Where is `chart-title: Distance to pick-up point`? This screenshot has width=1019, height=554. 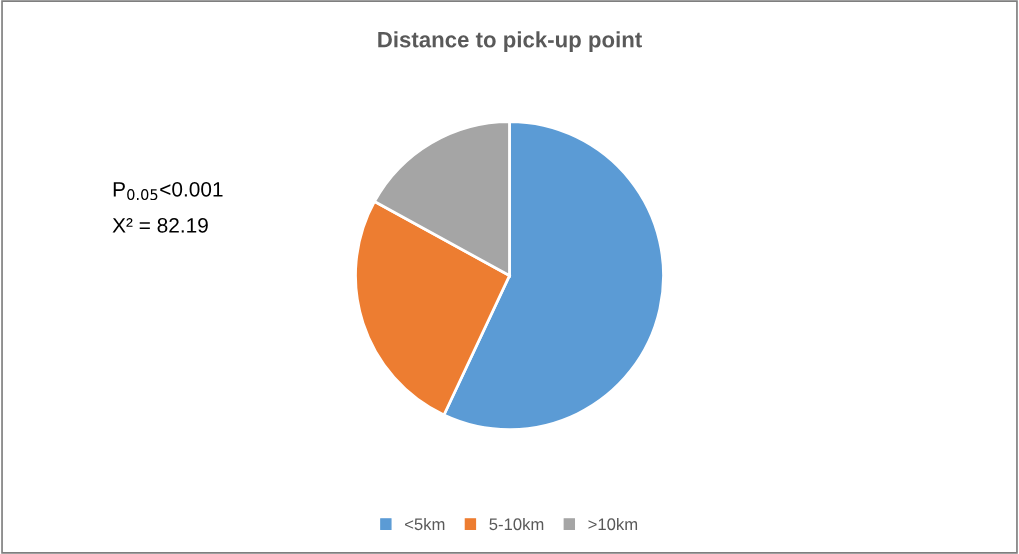 chart-title: Distance to pick-up point is located at coordinates (510, 41).